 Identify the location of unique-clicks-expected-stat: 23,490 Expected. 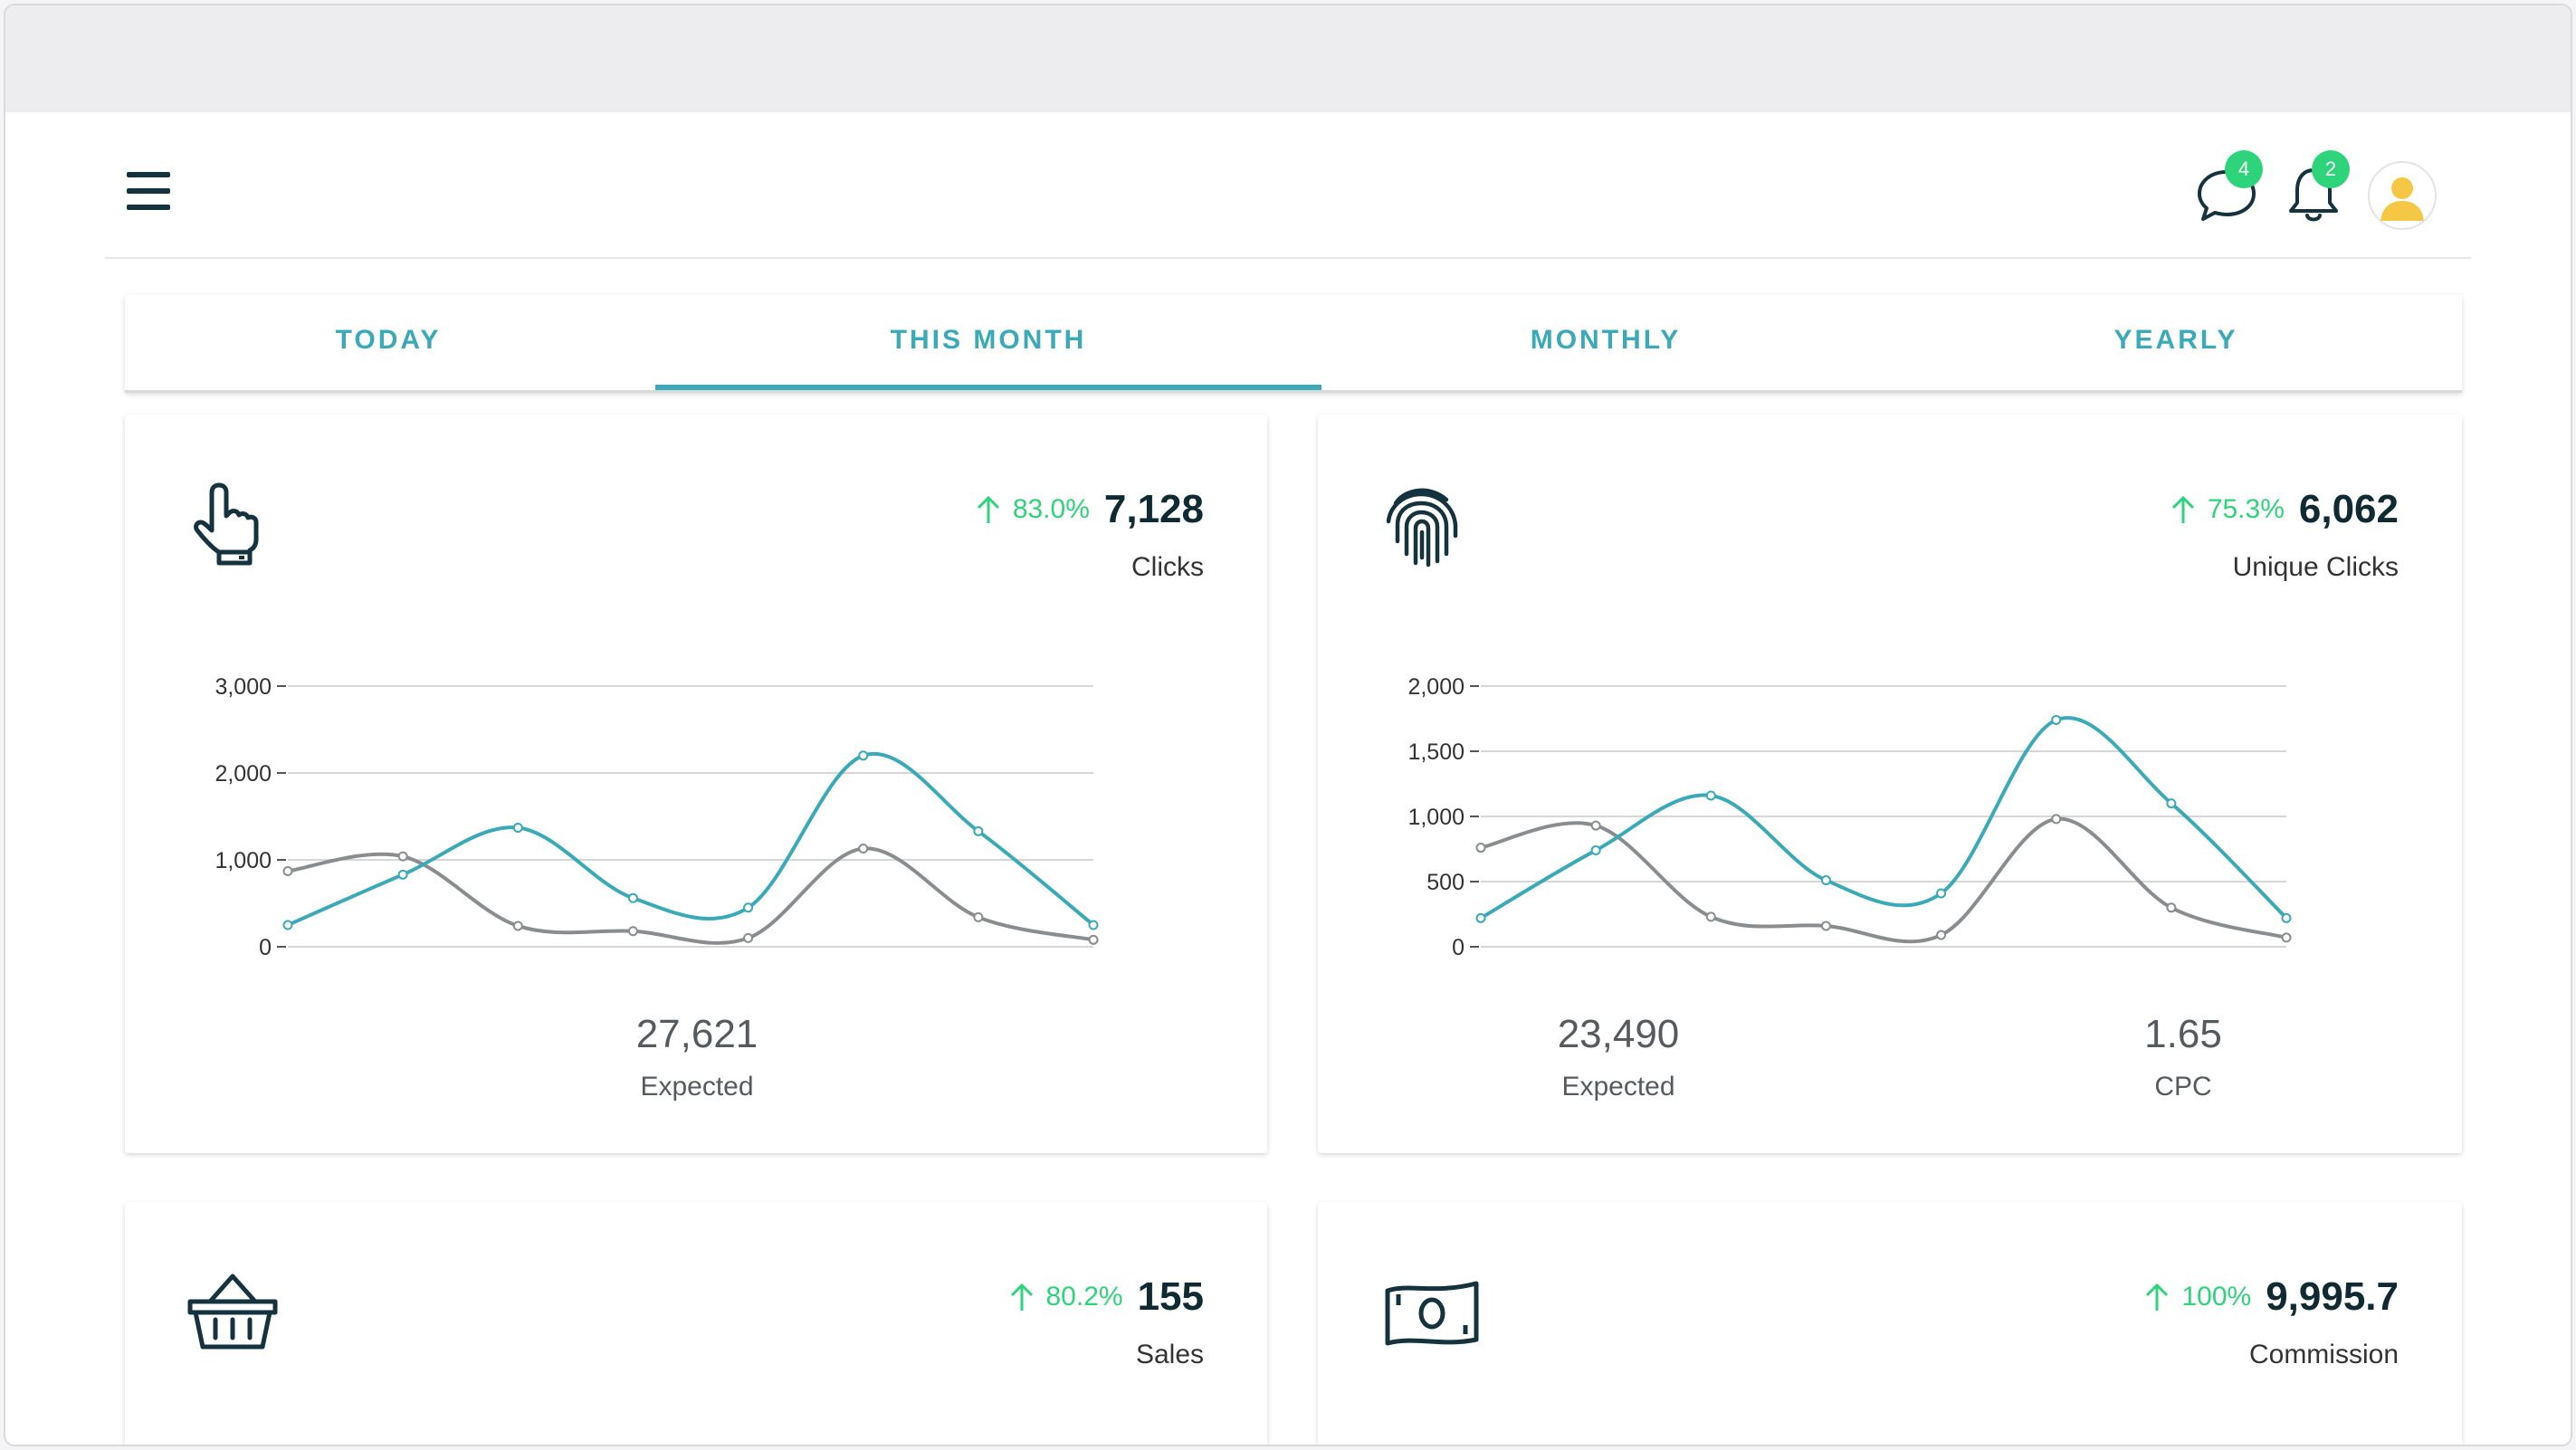
(1618, 1057).